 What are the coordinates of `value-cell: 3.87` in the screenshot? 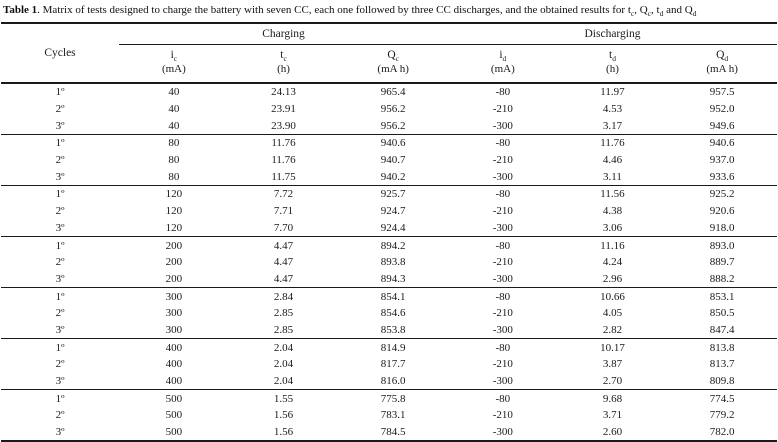 It's located at (612, 364).